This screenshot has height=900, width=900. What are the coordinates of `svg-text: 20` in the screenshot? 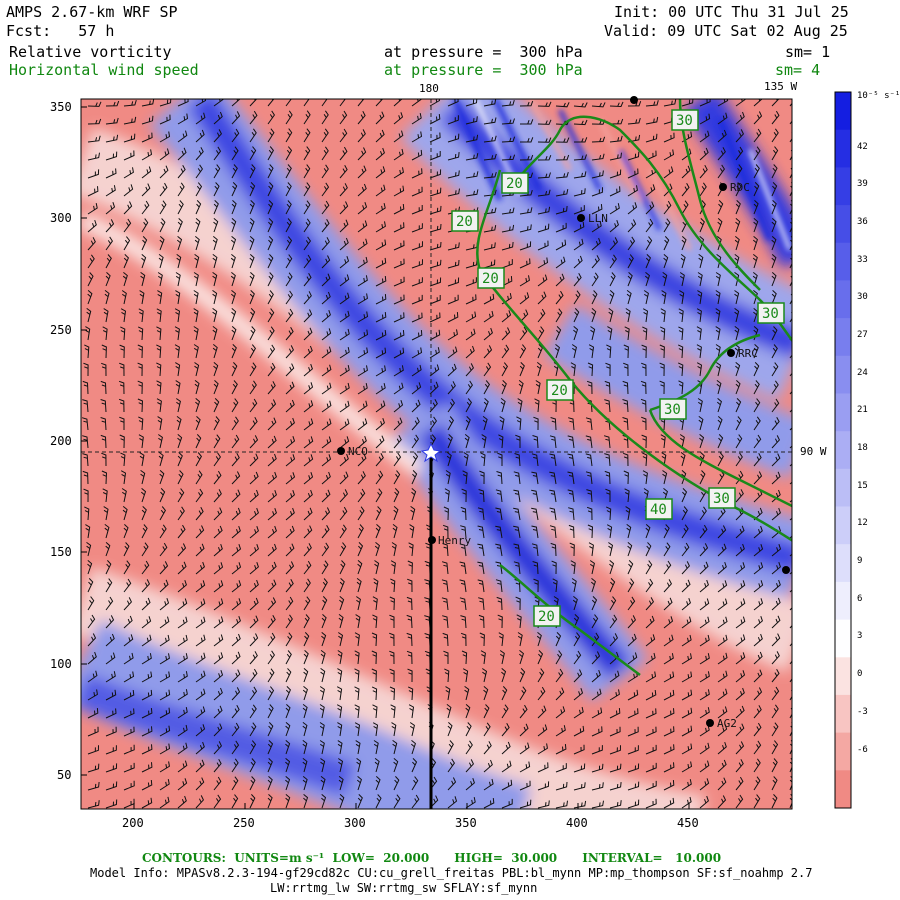 It's located at (464, 222).